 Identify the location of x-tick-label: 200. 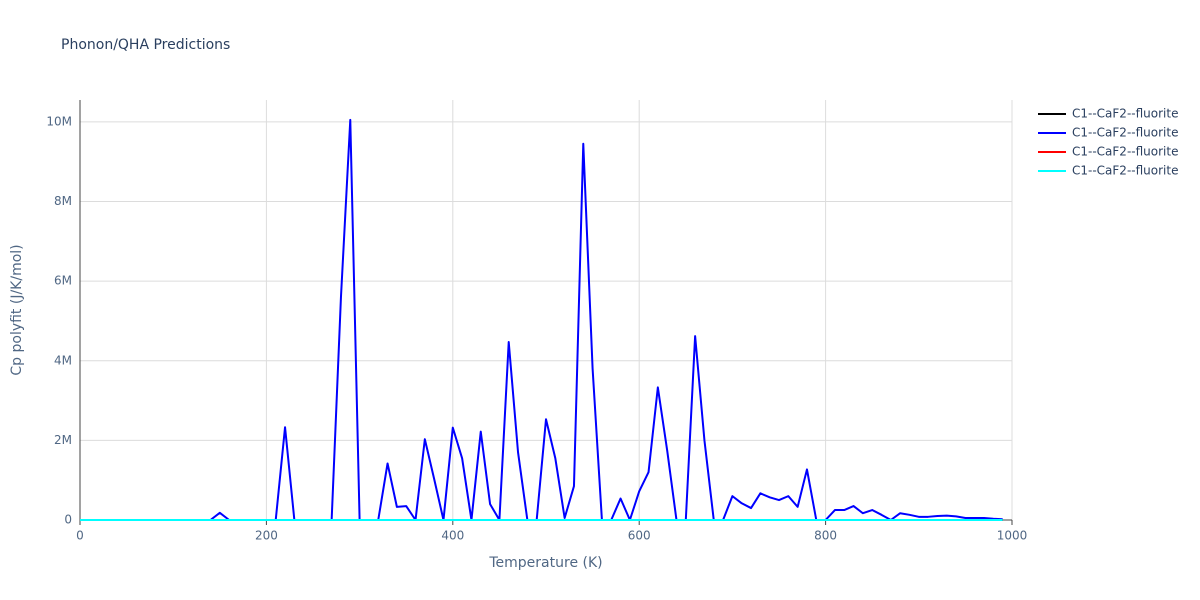
(266, 536).